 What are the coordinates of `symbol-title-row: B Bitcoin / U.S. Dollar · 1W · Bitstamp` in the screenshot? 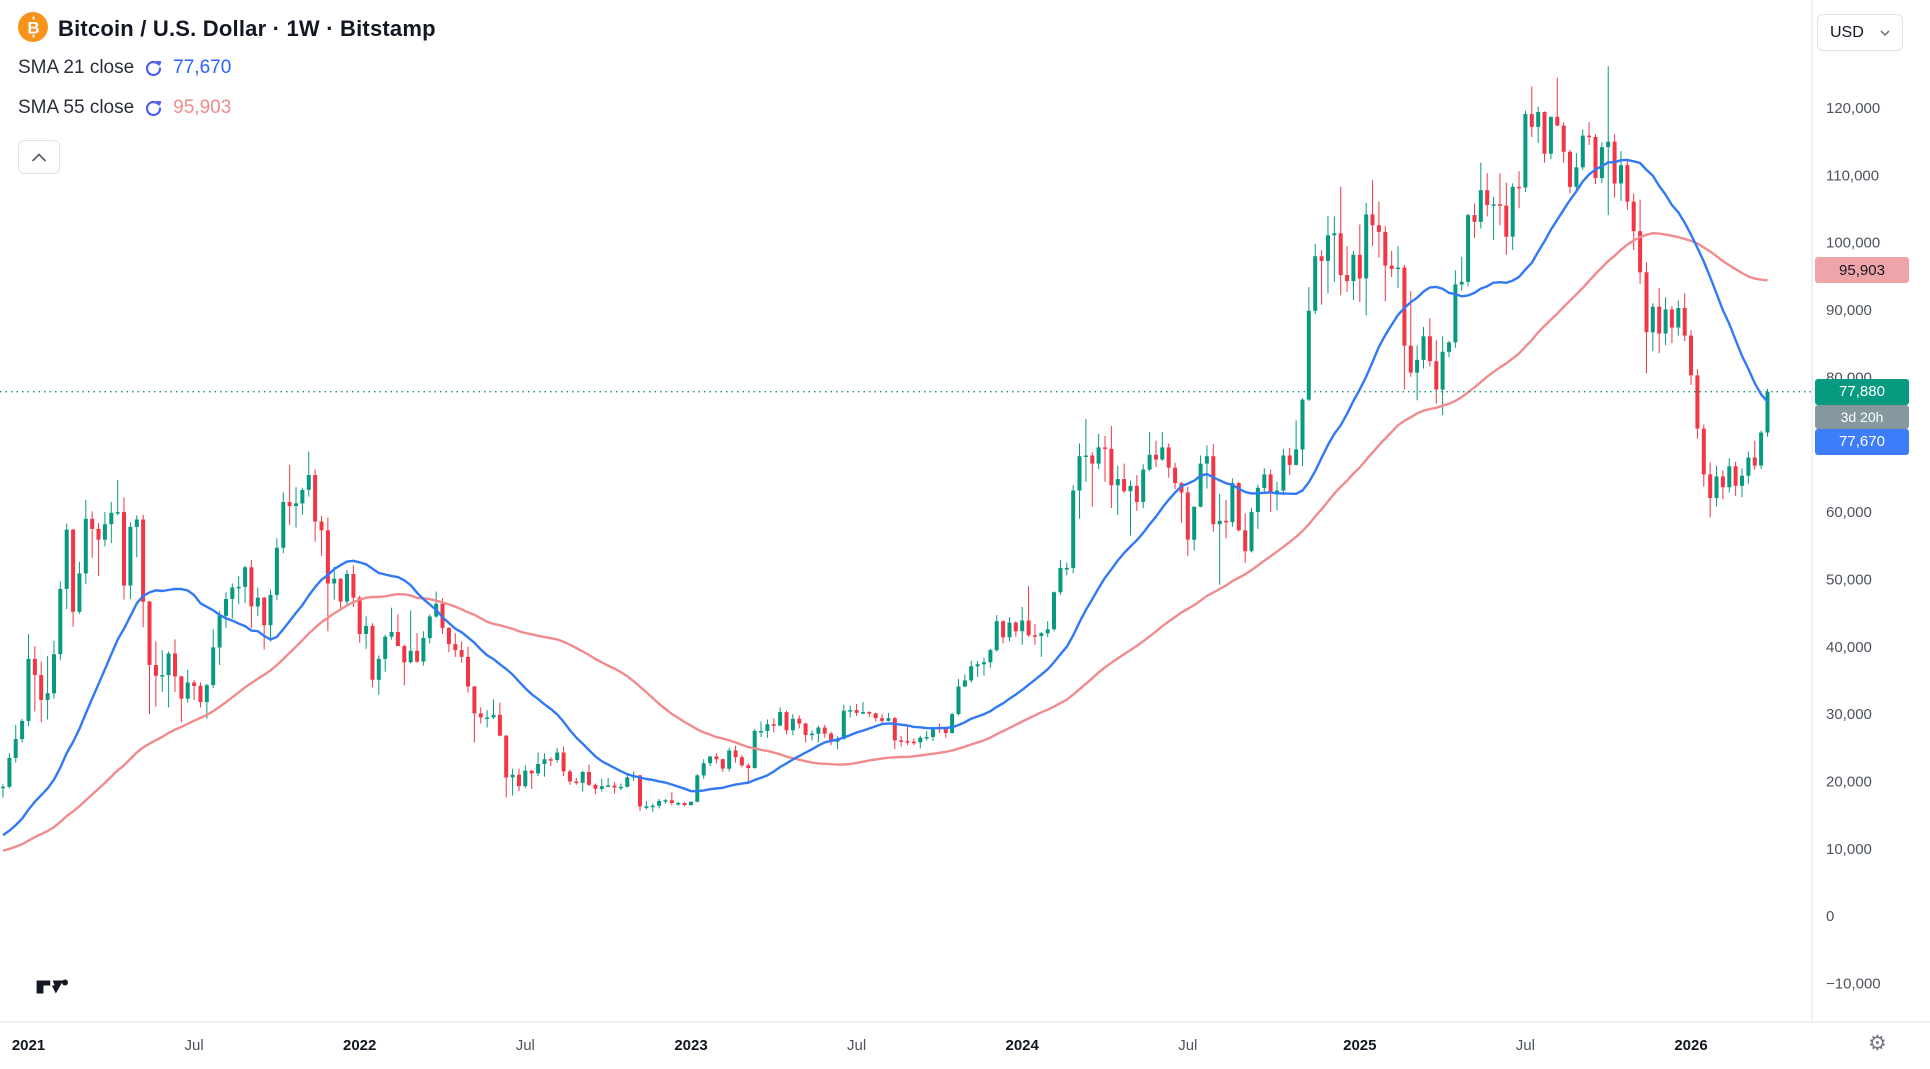 It's located at (227, 29).